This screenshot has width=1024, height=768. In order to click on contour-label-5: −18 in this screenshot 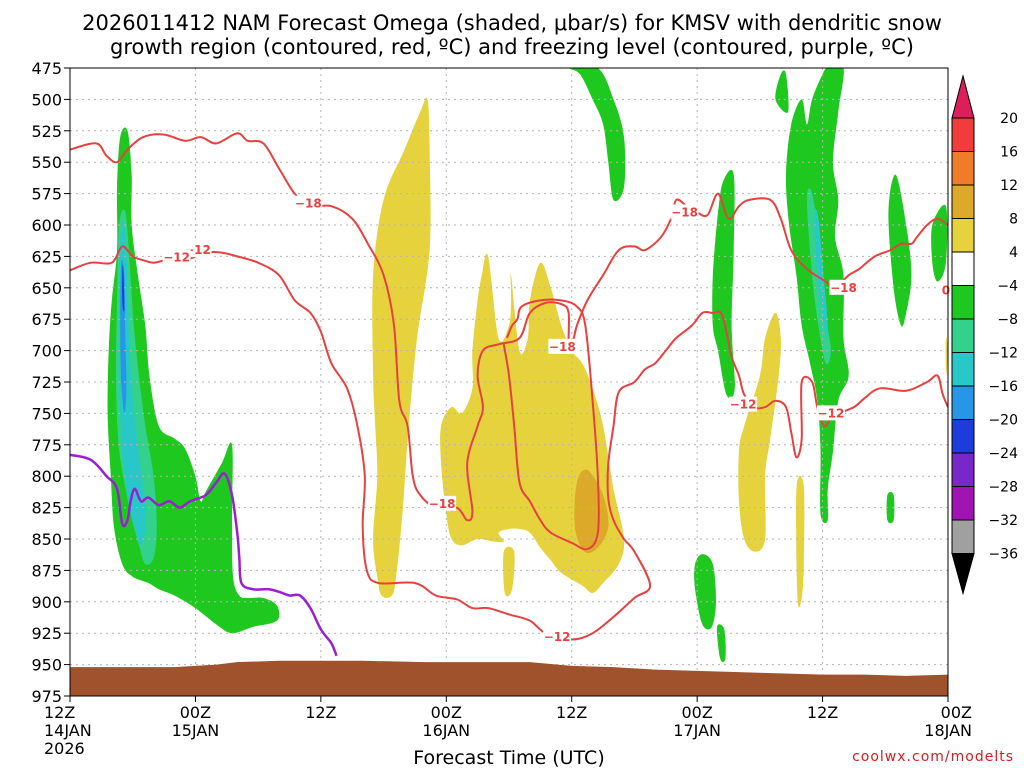, I will do `click(684, 212)`.